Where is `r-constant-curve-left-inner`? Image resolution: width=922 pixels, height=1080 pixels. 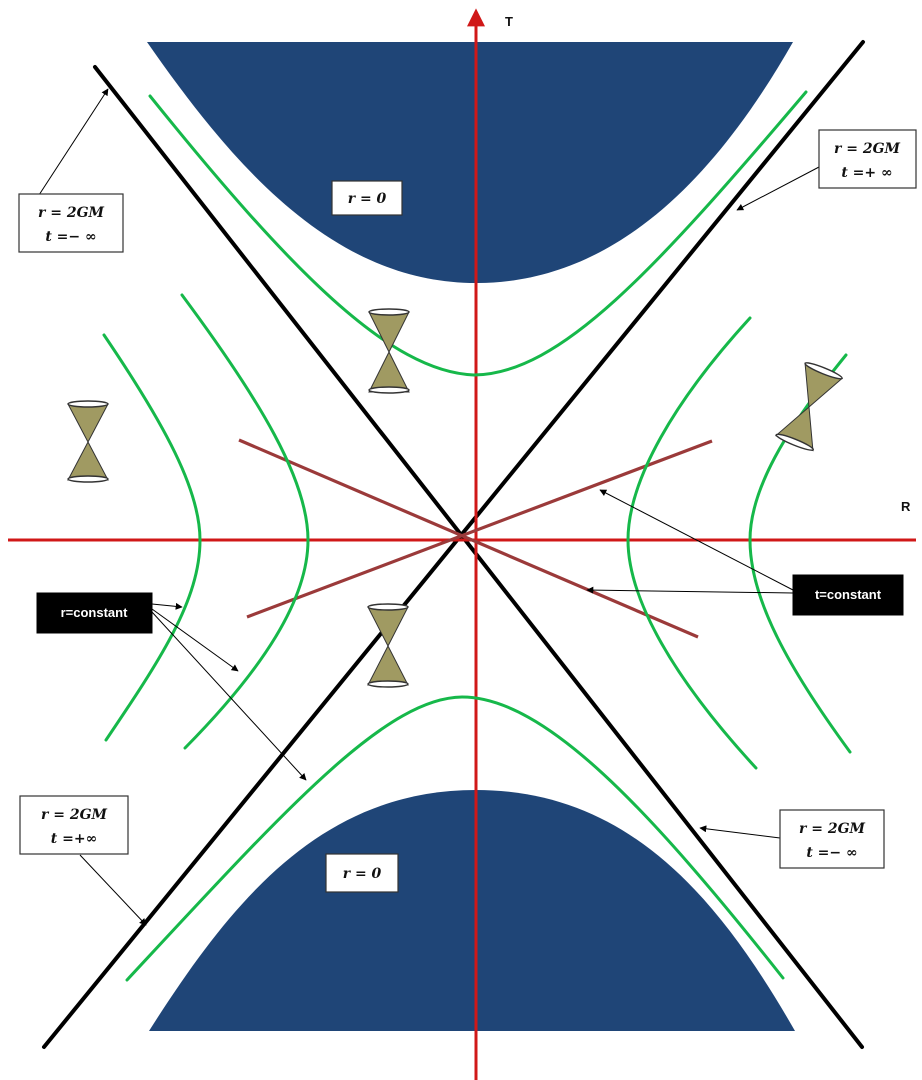 r-constant-curve-left-inner is located at coordinates (245, 521).